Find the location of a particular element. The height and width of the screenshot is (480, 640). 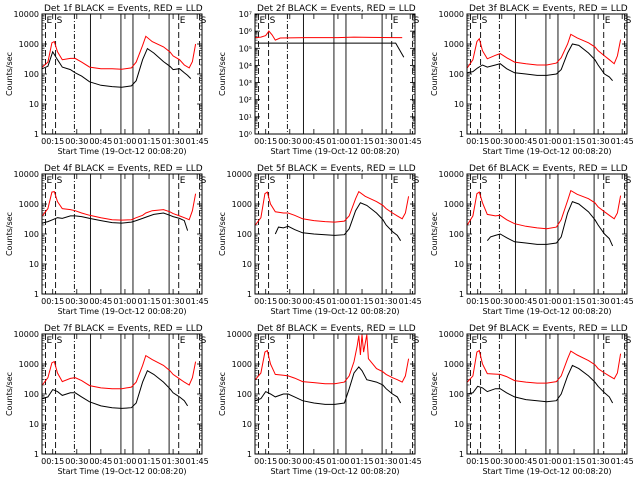

y-tick-label: 10¹ is located at coordinates (245, 117).